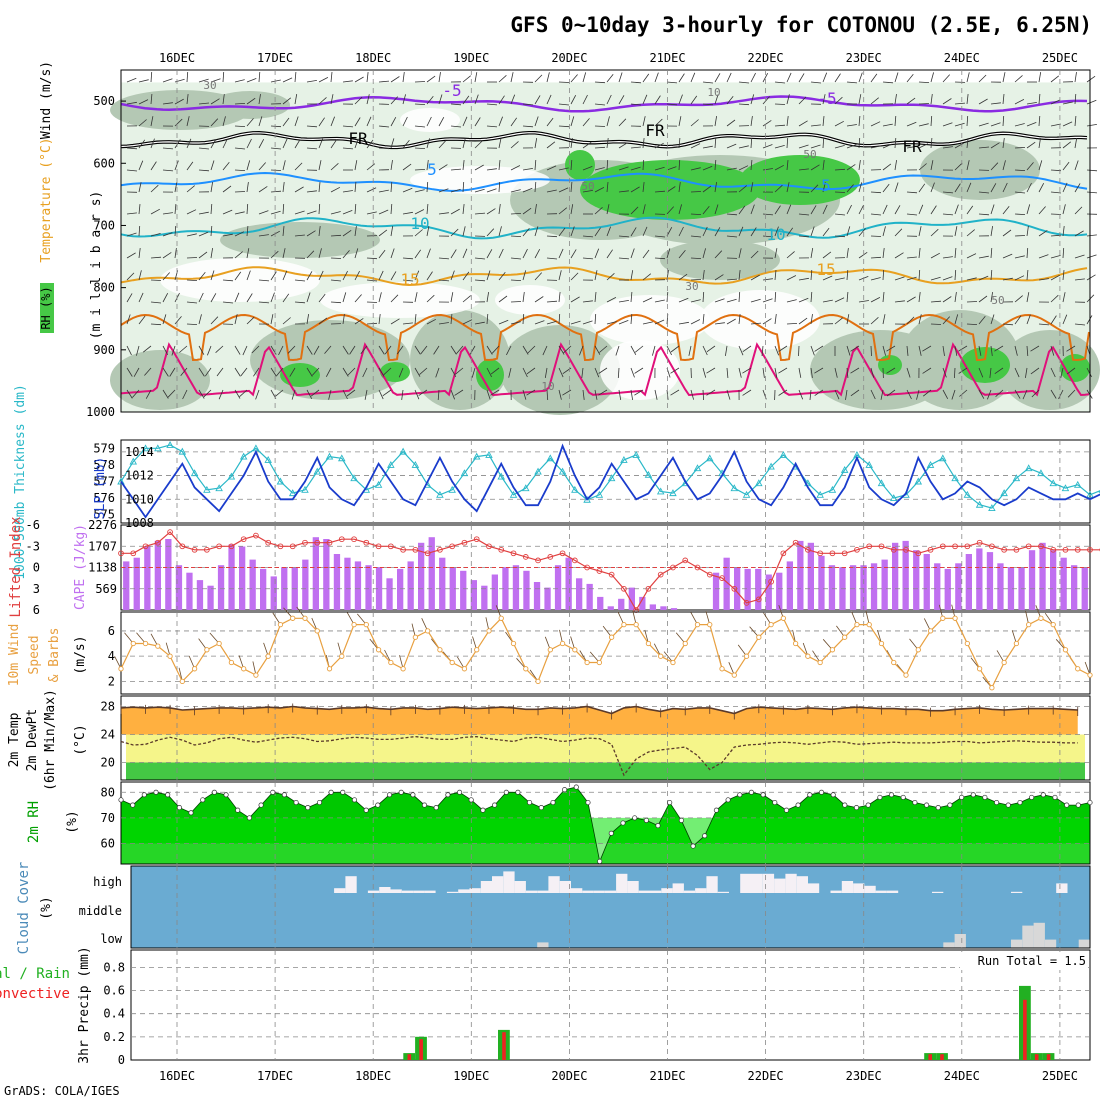 The width and height of the screenshot is (1100, 1104). I want to click on cloud-low-bar, so click(960, 941).